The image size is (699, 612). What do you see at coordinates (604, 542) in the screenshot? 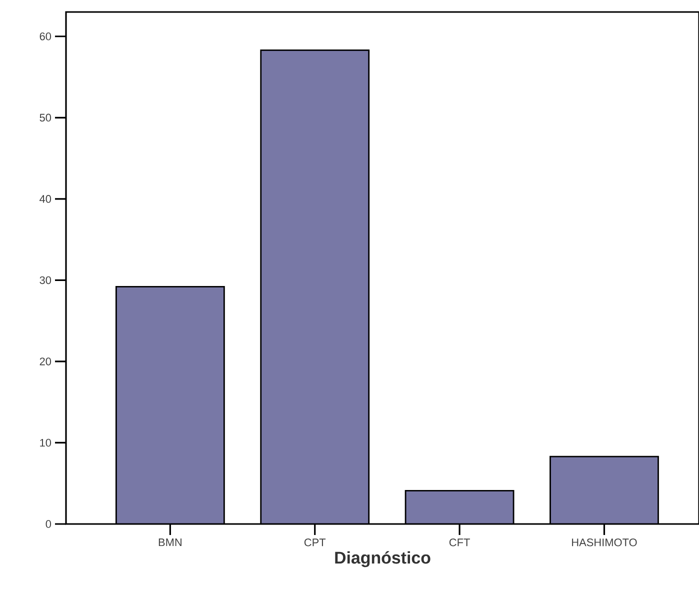
I see `x-tick-label: HASHIMOTO` at bounding box center [604, 542].